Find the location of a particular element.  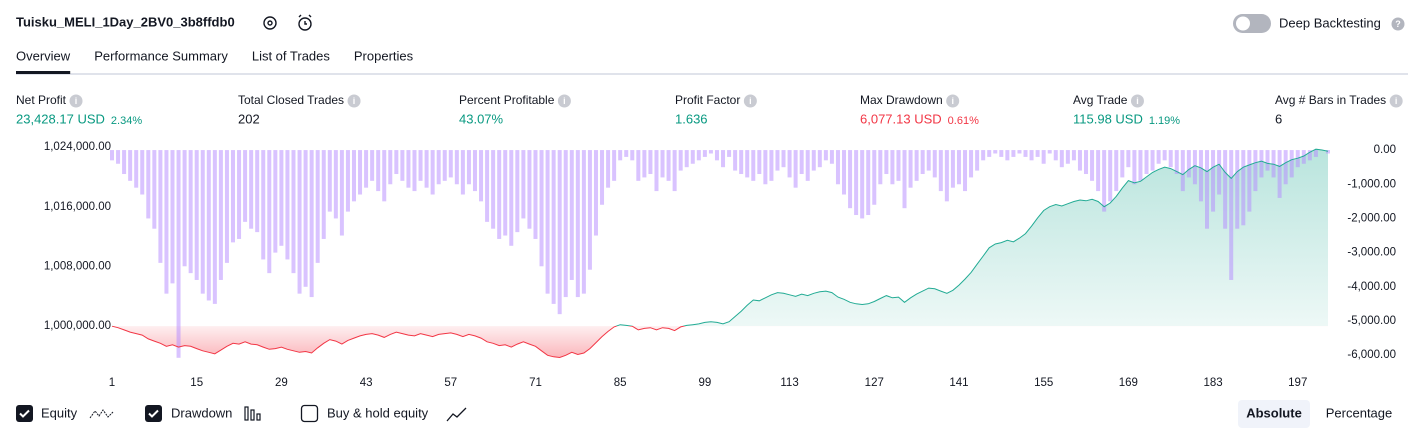

alert-icon is located at coordinates (305, 22).